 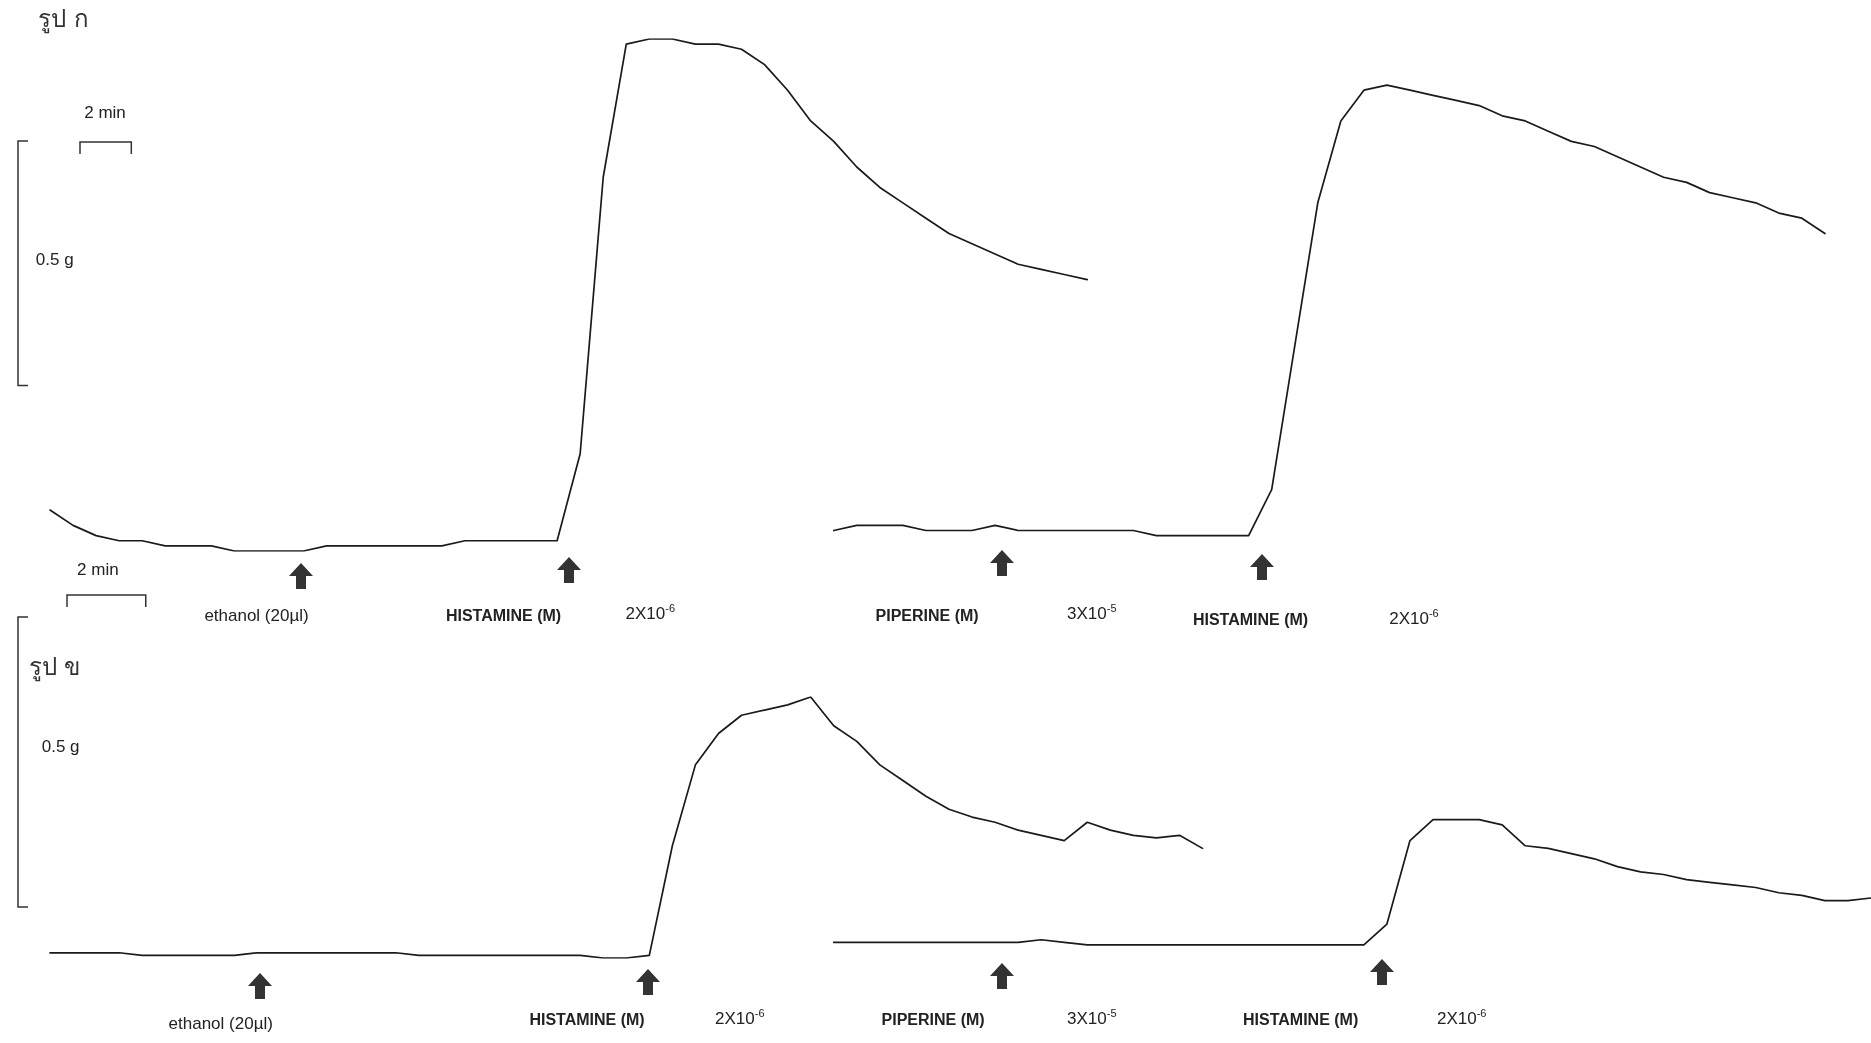 What do you see at coordinates (64, 19) in the screenshot?
I see `chart-title: รูป ก` at bounding box center [64, 19].